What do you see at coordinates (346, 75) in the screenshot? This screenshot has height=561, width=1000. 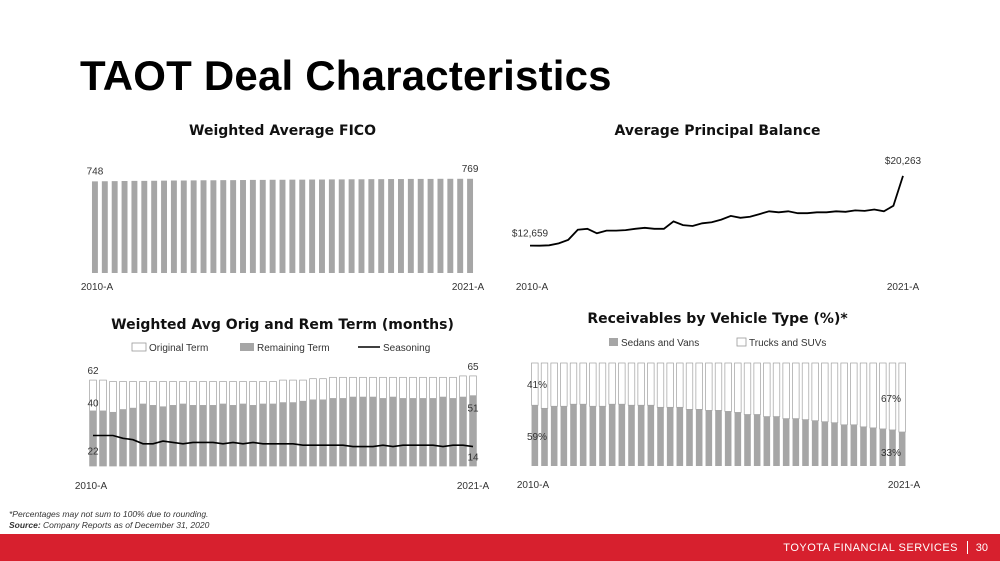 I see `page-title: TAOT Deal Characteristics` at bounding box center [346, 75].